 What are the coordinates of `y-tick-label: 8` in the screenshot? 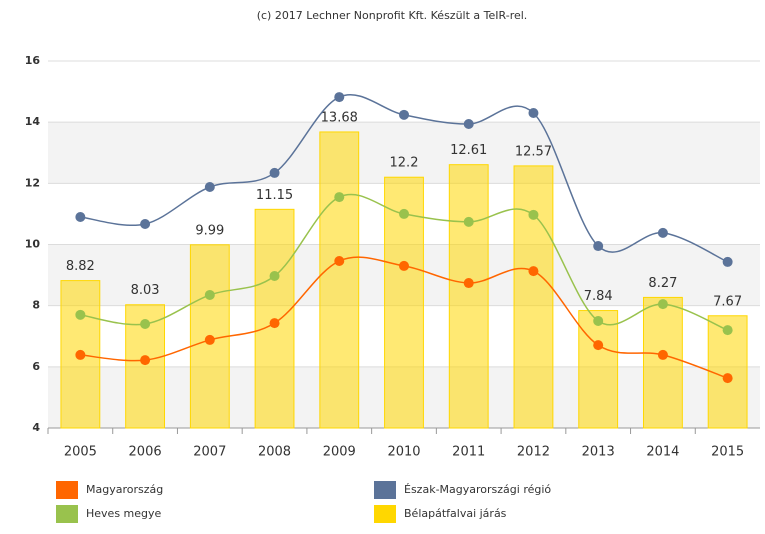 It's located at (36, 305).